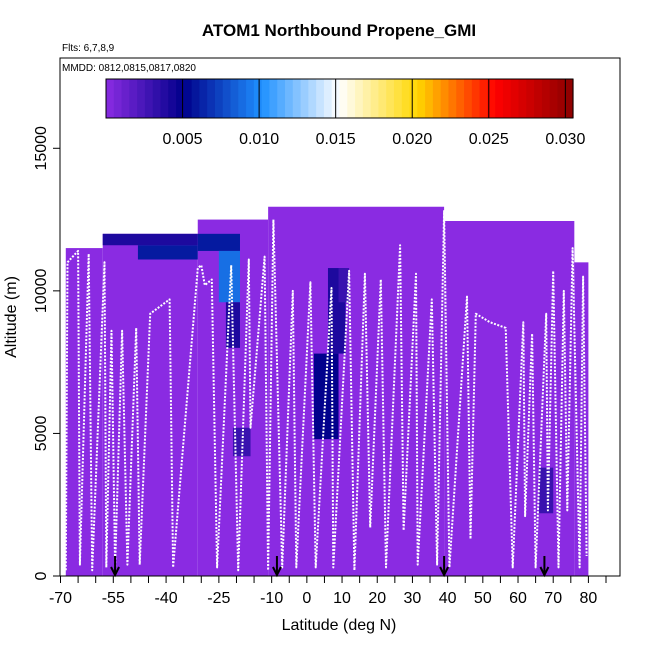  I want to click on x-tick-label: -40, so click(166, 598).